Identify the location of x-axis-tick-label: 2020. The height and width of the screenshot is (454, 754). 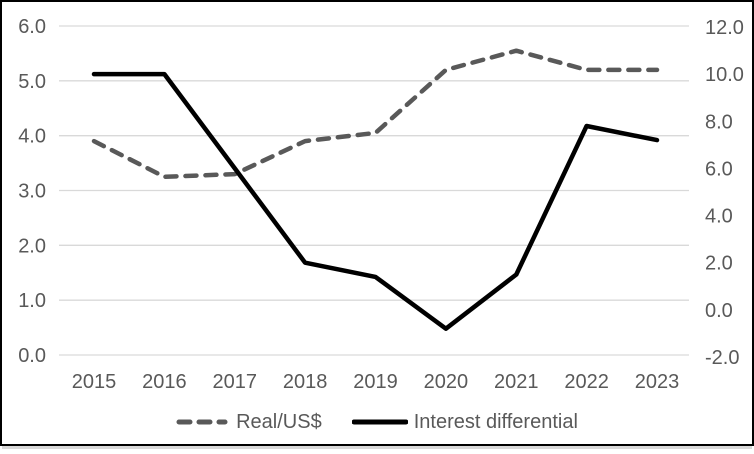
(446, 382).